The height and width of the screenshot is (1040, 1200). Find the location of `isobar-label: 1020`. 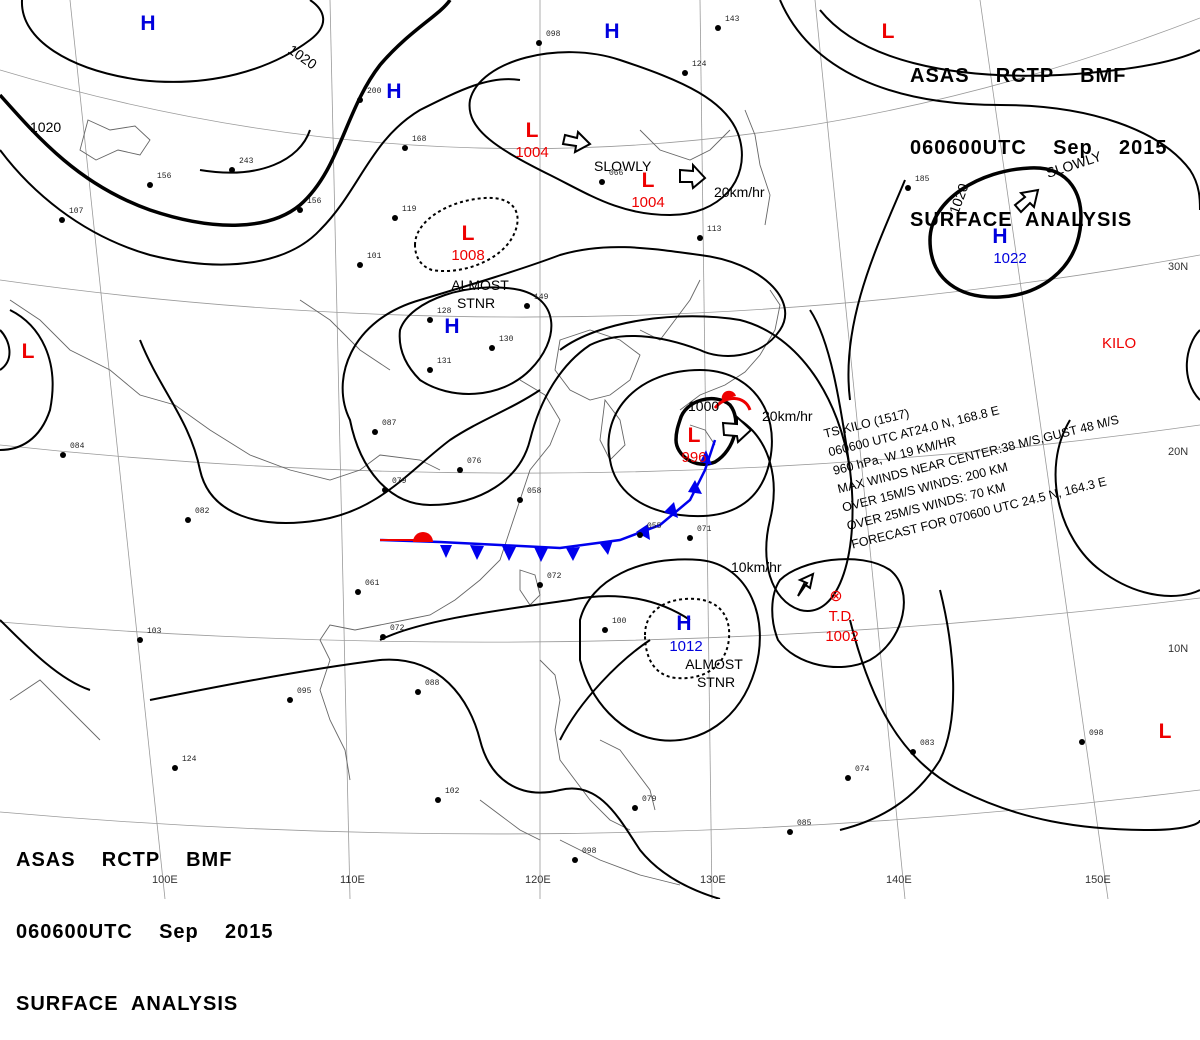

isobar-label: 1020 is located at coordinates (45, 127).